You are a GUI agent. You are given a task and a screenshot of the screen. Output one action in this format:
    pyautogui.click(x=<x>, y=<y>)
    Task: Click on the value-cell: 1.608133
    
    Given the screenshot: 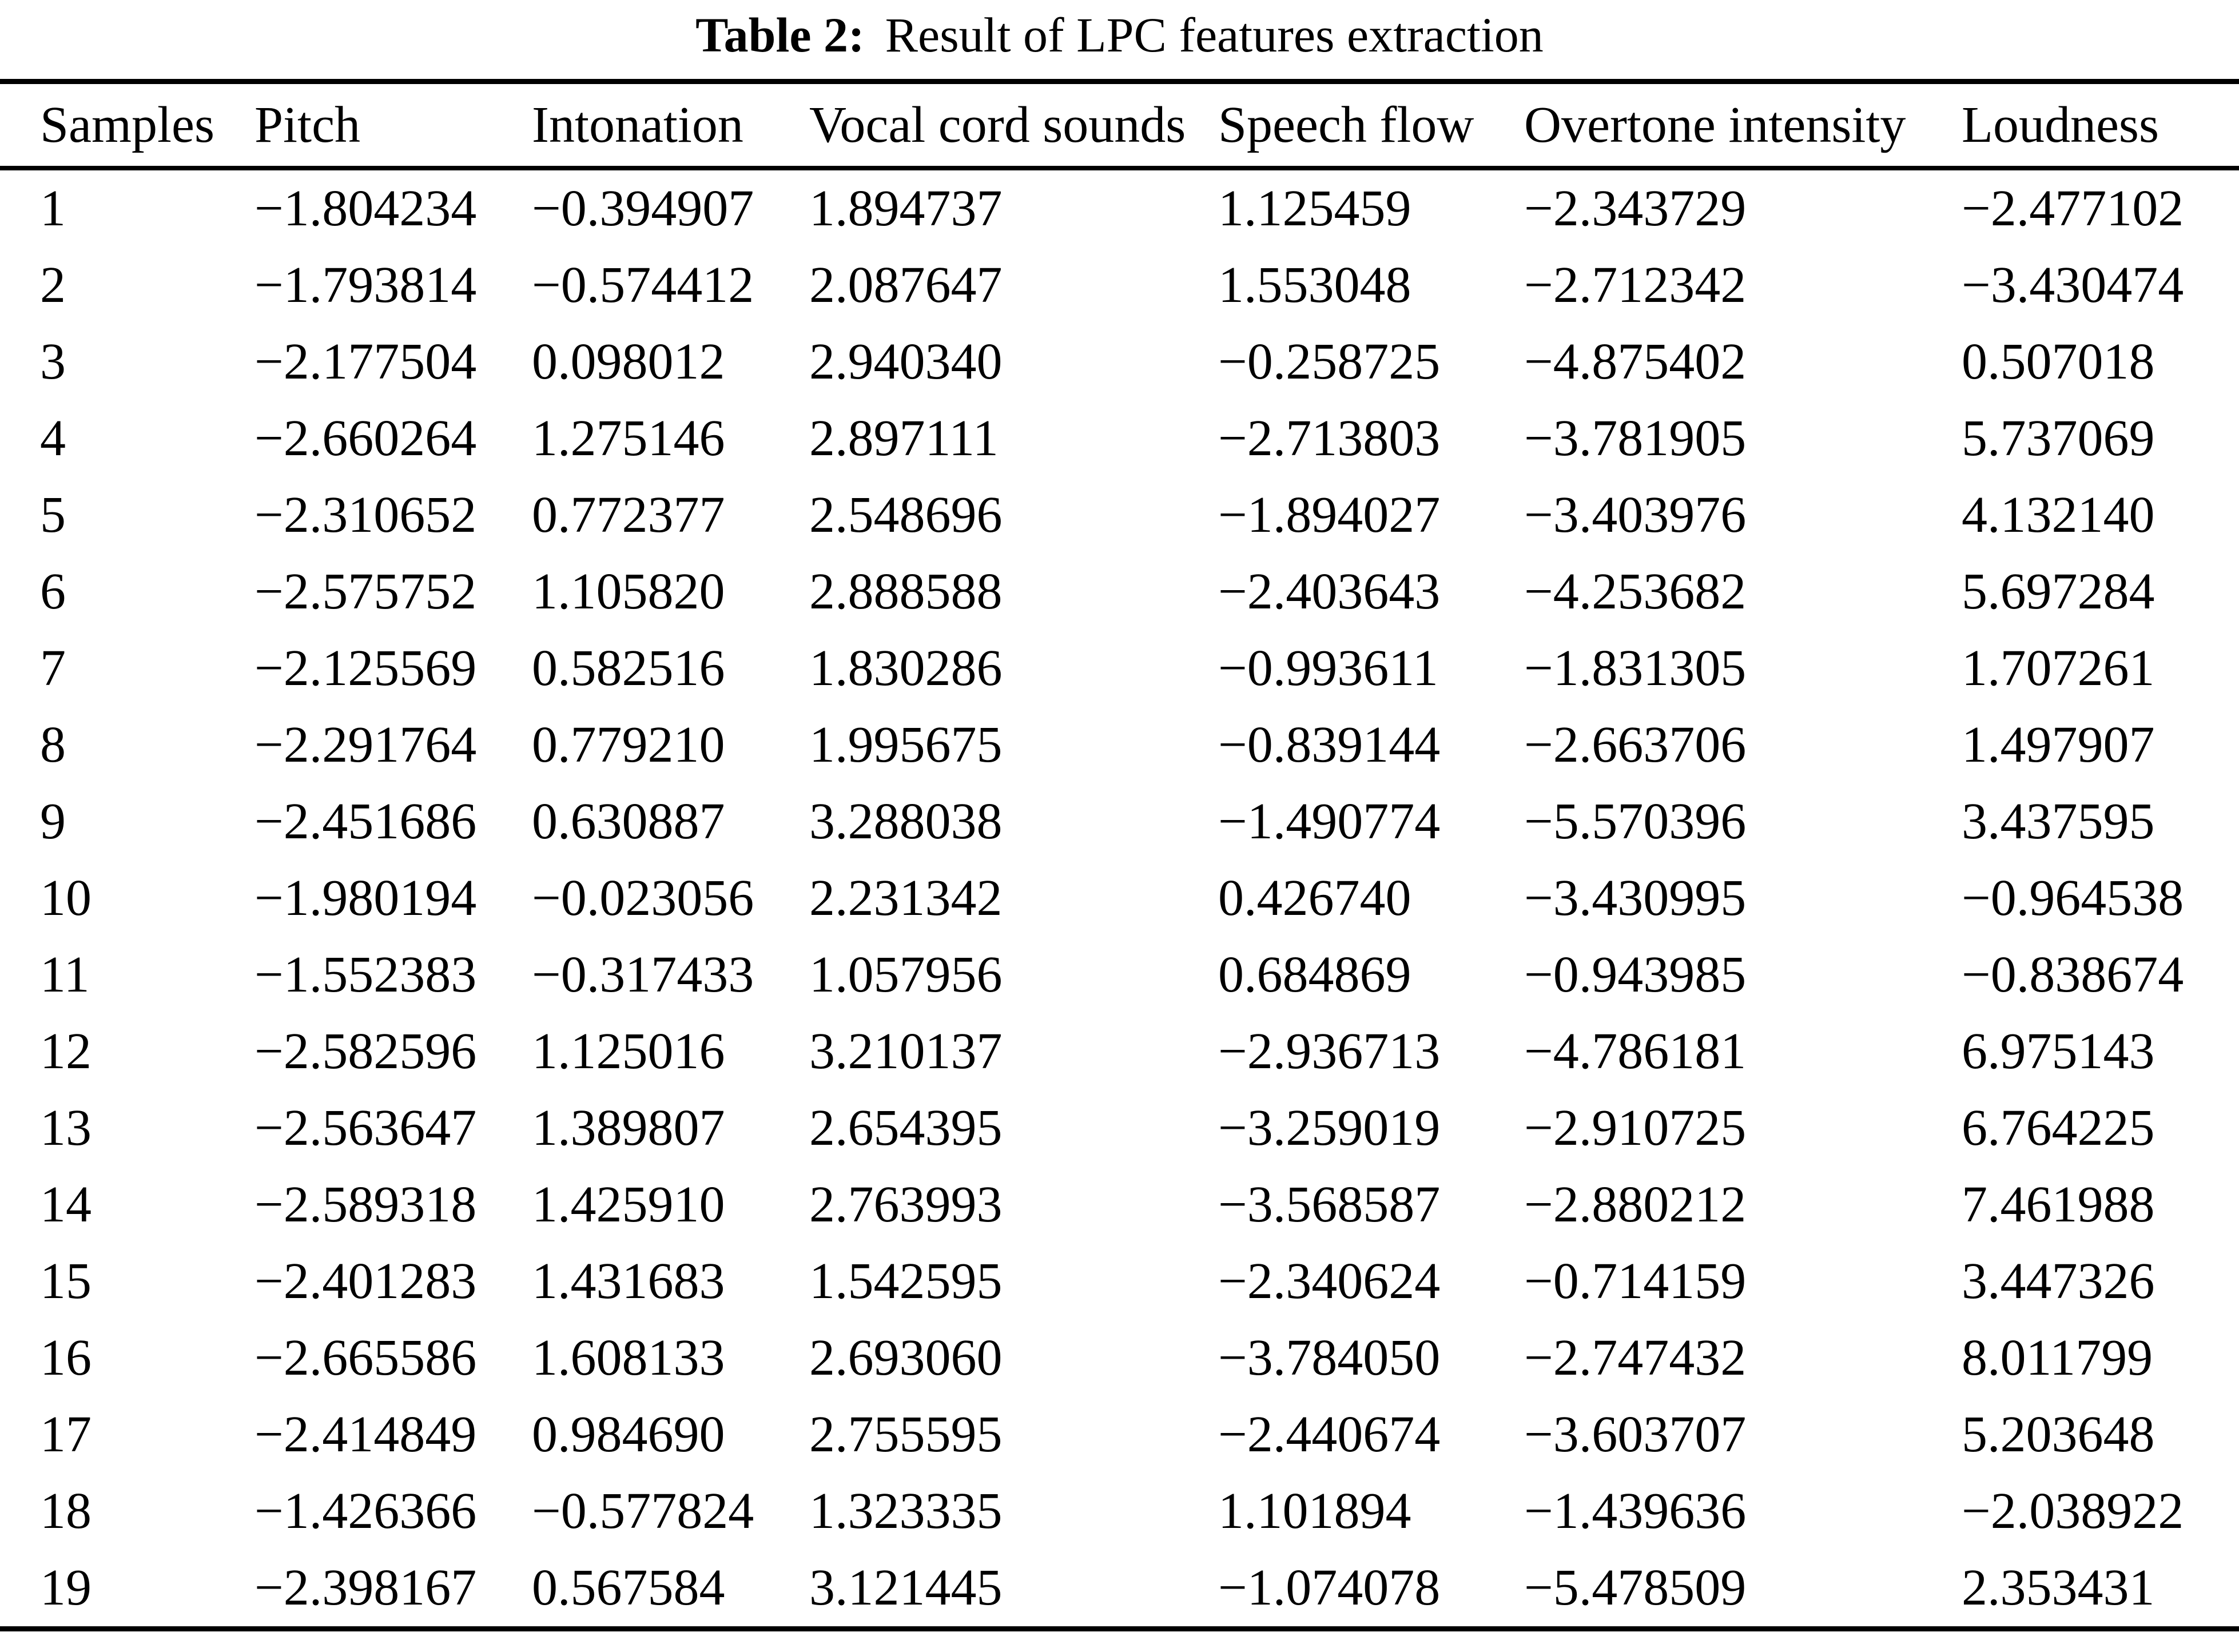 What is the action you would take?
    pyautogui.click(x=629, y=1358)
    